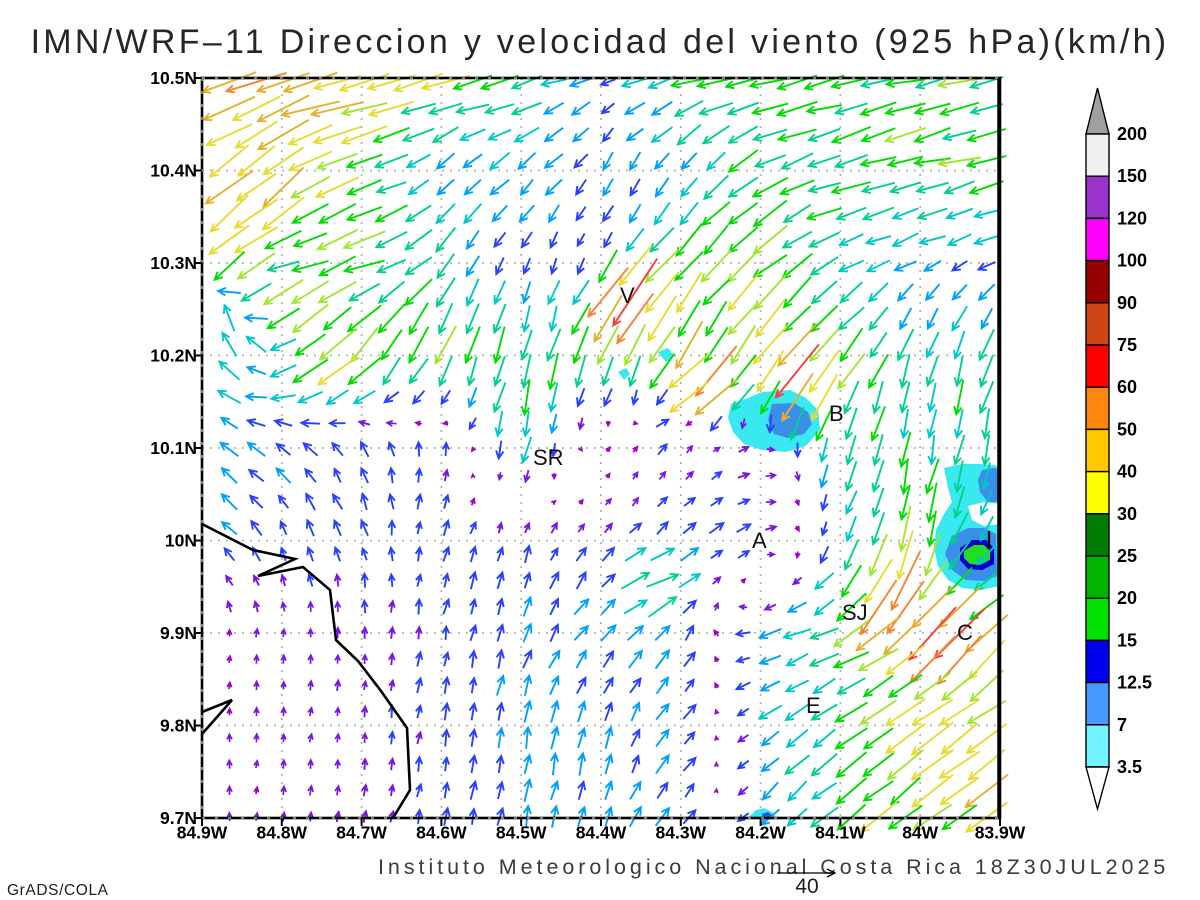 The width and height of the screenshot is (1200, 900). I want to click on svg-text: 100, so click(1132, 261).